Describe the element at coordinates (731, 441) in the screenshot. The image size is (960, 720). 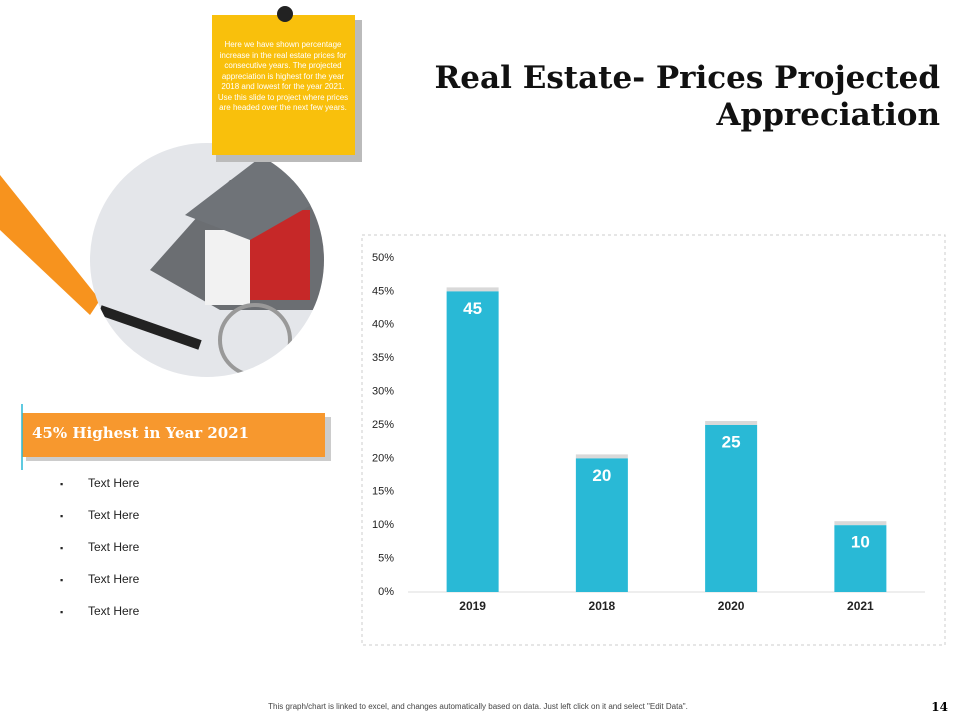
I see `data-label: 25` at that location.